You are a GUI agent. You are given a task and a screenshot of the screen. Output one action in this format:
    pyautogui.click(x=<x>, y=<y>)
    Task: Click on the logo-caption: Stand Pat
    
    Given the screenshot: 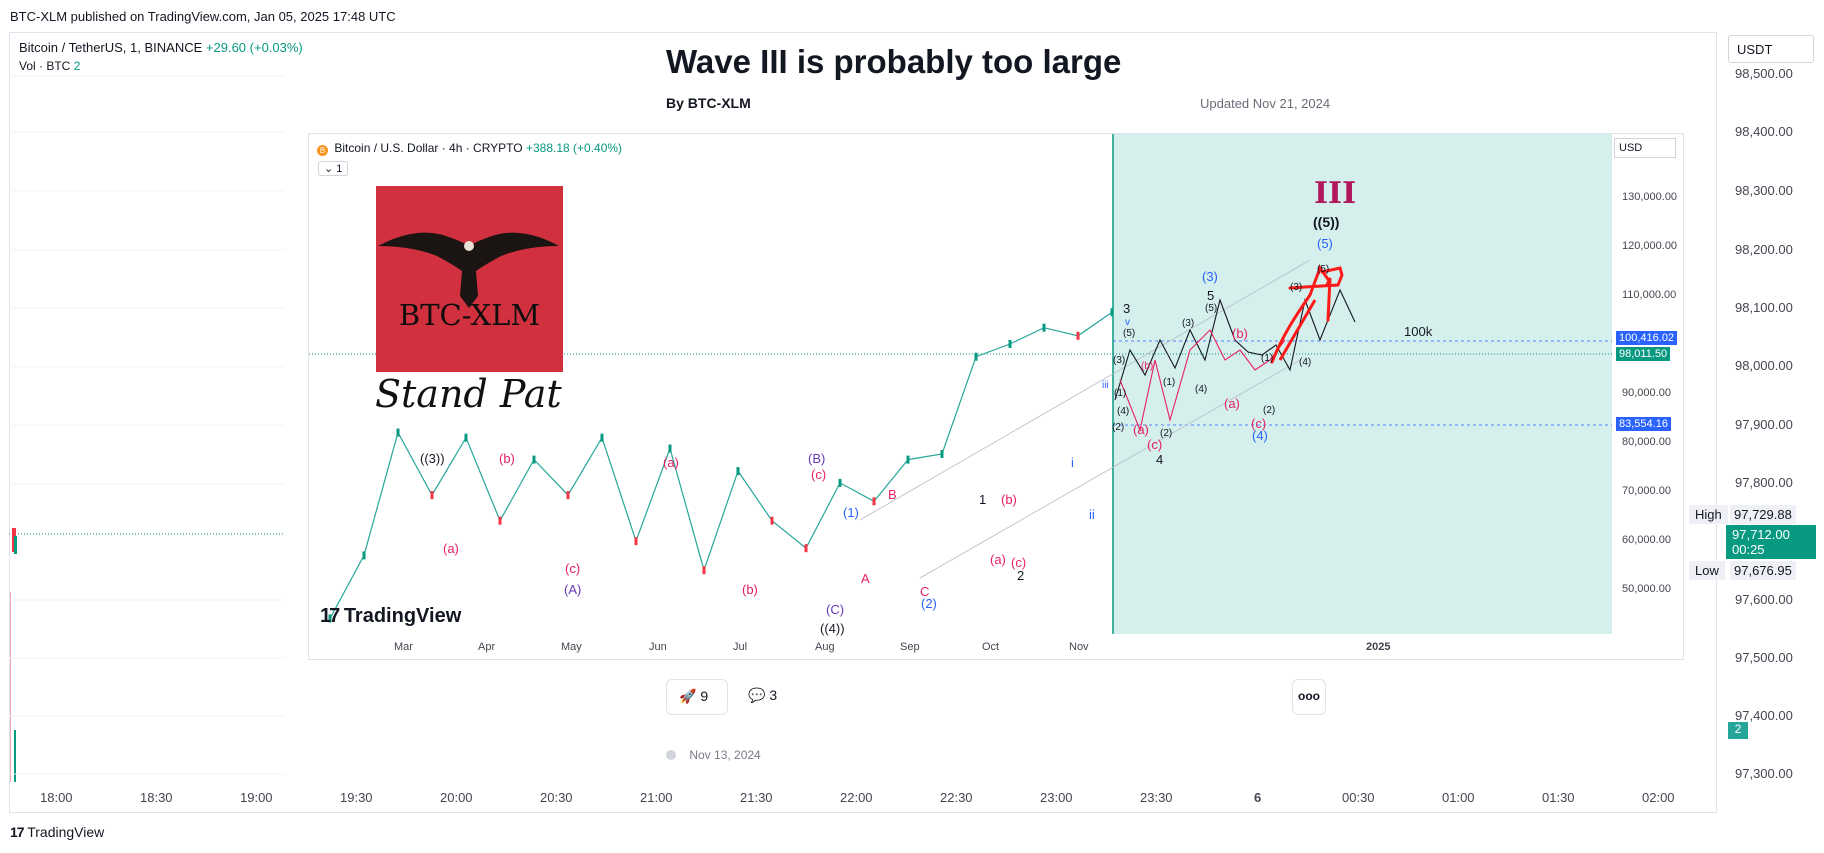 What is the action you would take?
    pyautogui.click(x=468, y=394)
    